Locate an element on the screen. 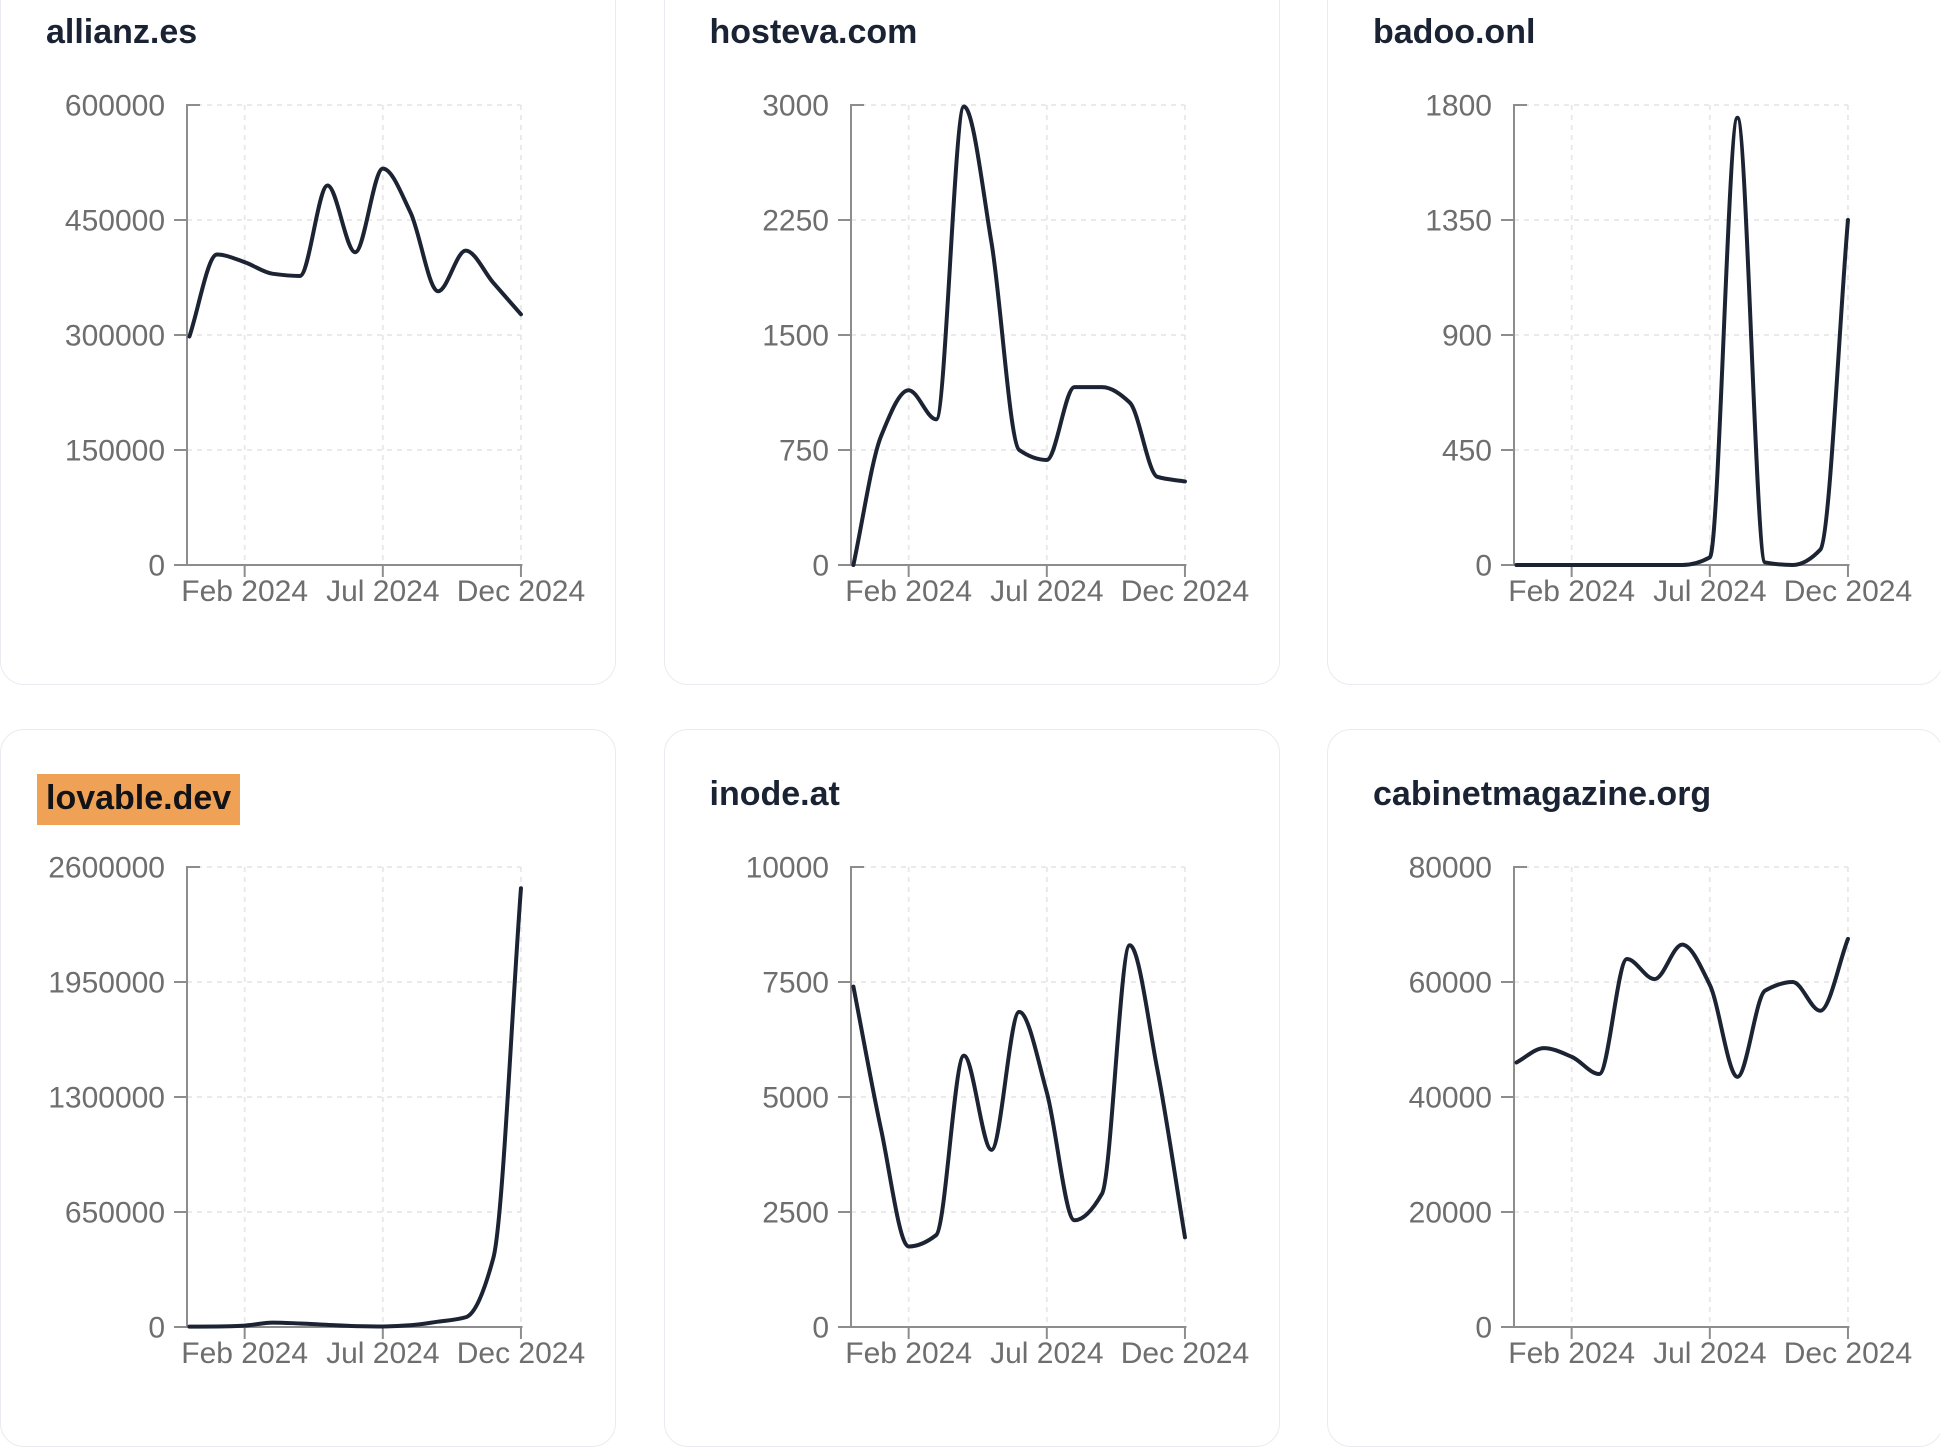 This screenshot has width=1940, height=1452. chart-title: inode.at is located at coordinates (775, 794).